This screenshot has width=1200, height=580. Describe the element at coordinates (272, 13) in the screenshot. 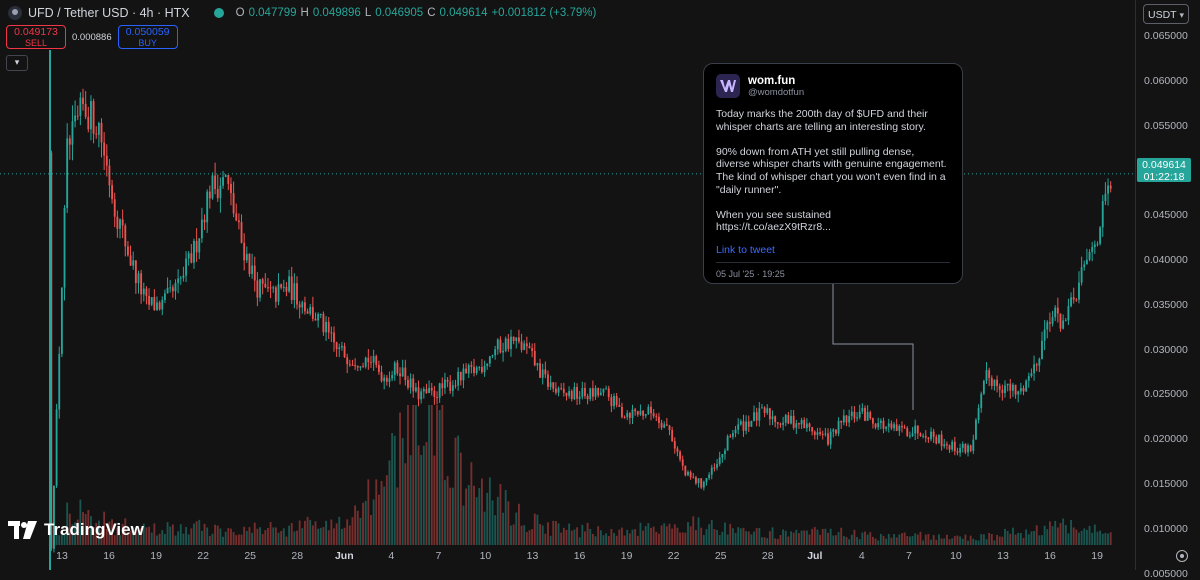

I see `open-value: 0.047799` at that location.